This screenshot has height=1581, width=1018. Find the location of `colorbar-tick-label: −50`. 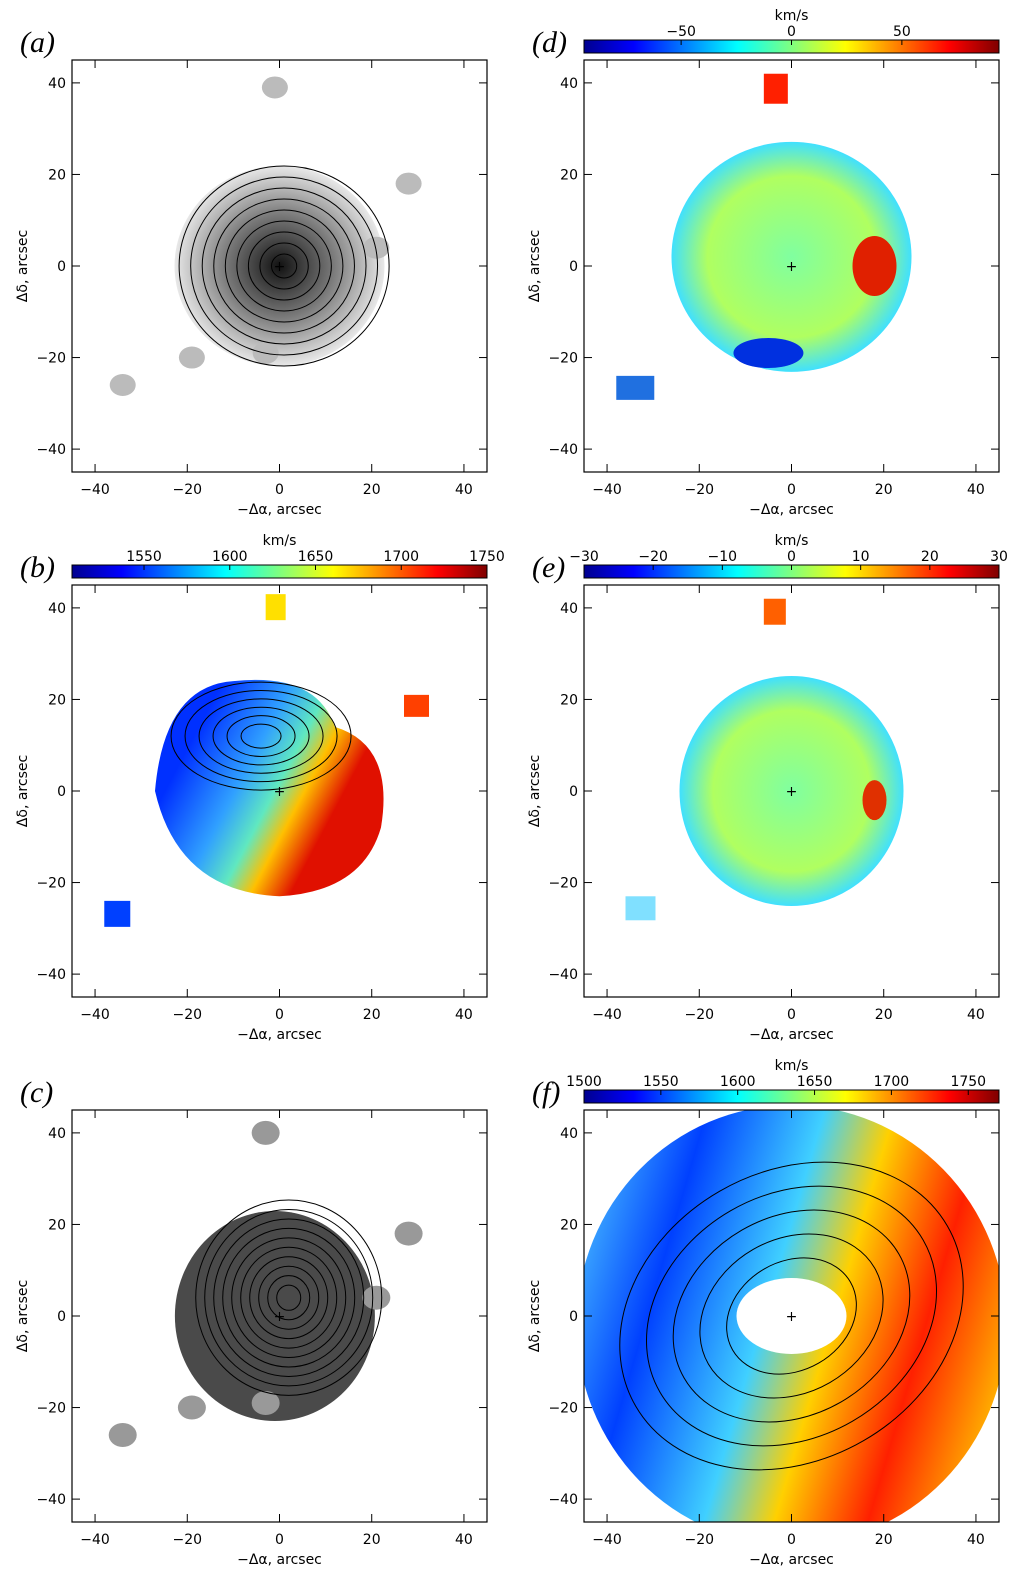

colorbar-tick-label: −50 is located at coordinates (681, 32).